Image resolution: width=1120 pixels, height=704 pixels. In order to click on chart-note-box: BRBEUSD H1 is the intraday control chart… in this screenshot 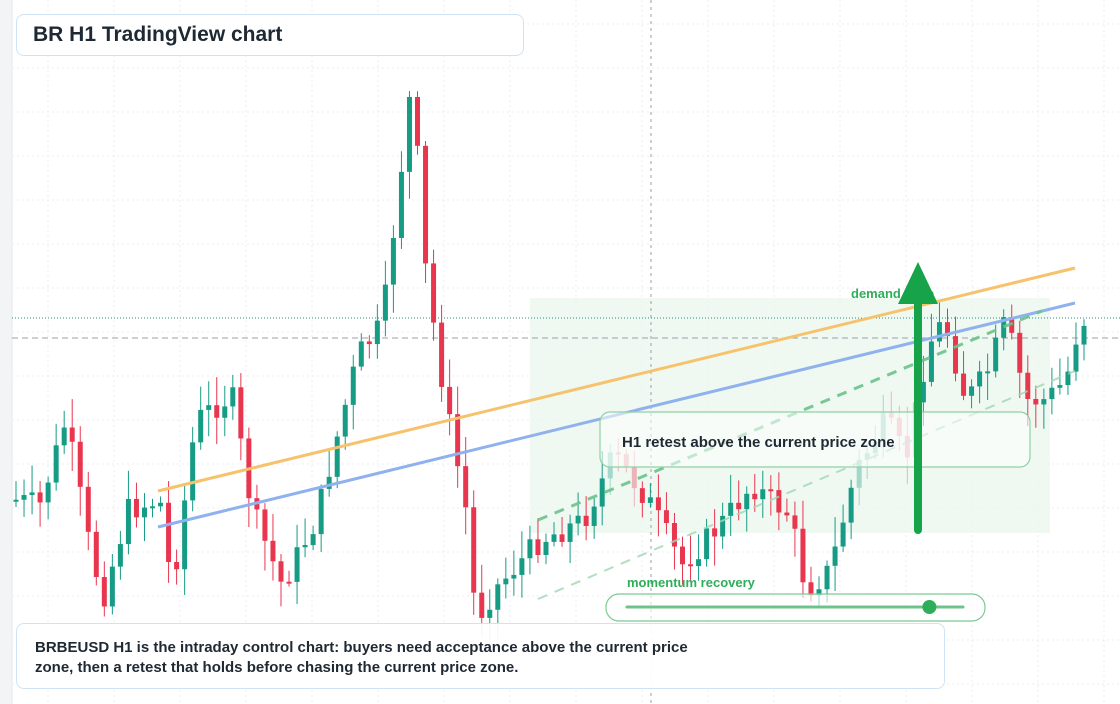, I will do `click(480, 656)`.